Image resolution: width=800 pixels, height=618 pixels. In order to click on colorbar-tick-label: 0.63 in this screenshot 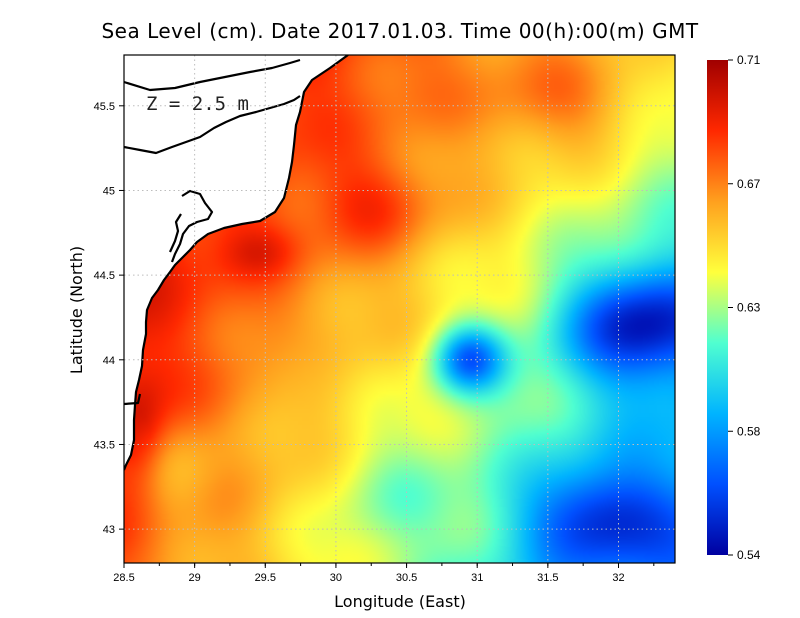, I will do `click(749, 308)`.